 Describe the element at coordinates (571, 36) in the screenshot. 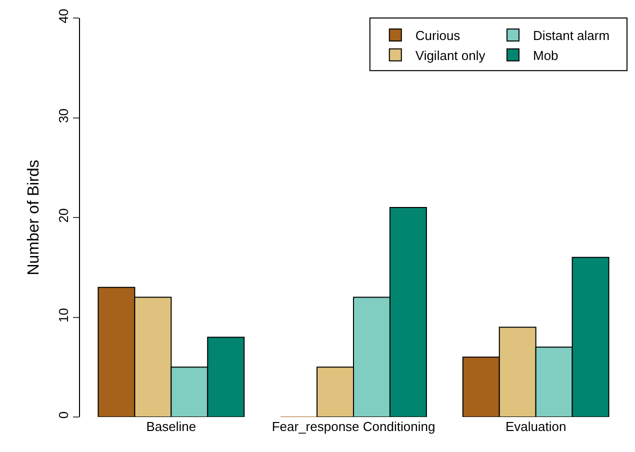

I see `legend-label: Distant alarm` at that location.